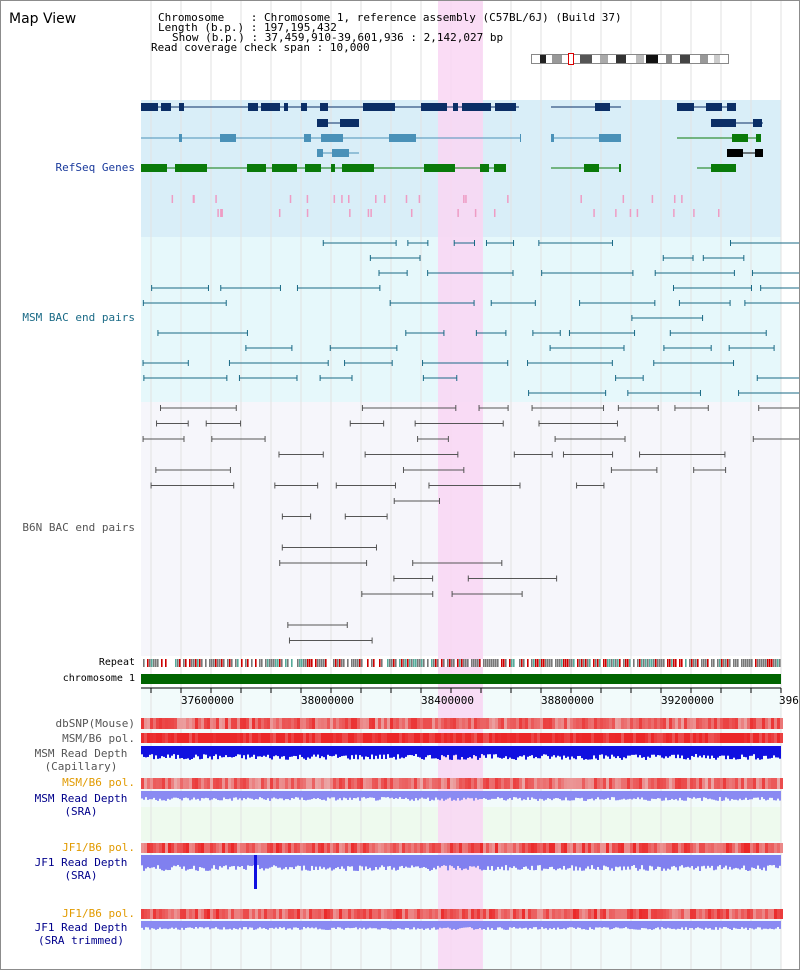 This screenshot has width=800, height=970. What do you see at coordinates (406, 199) in the screenshot?
I see `snp-mark` at bounding box center [406, 199].